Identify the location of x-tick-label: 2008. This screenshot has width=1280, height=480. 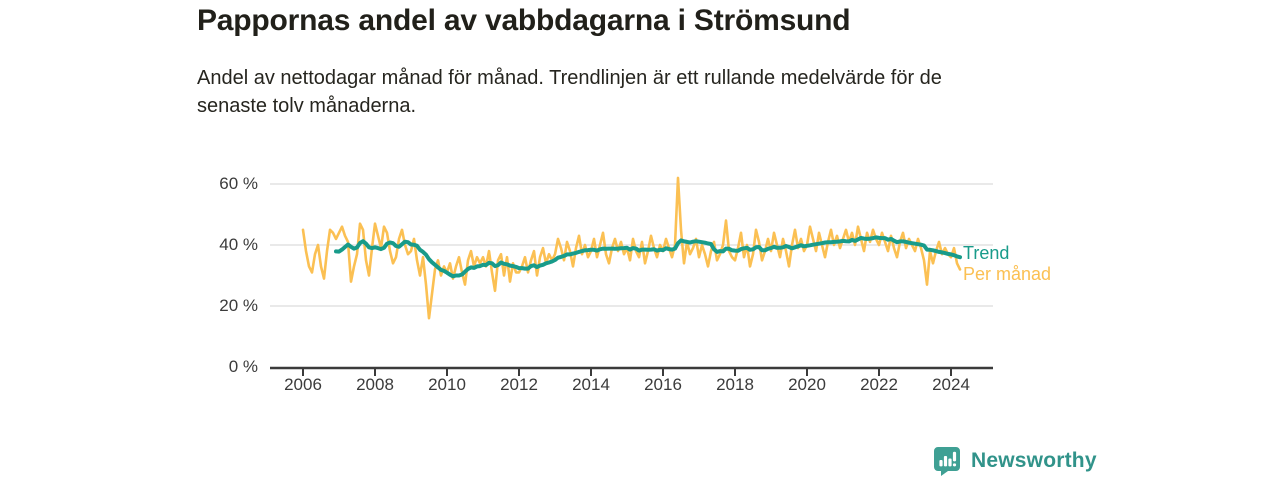
(375, 384).